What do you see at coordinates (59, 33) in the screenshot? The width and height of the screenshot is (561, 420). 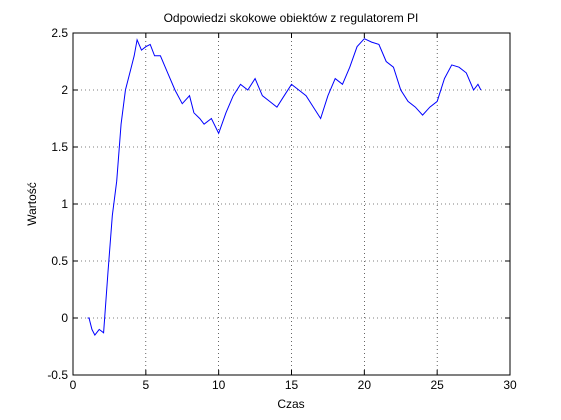 I see `y-tick-label: 2.5` at bounding box center [59, 33].